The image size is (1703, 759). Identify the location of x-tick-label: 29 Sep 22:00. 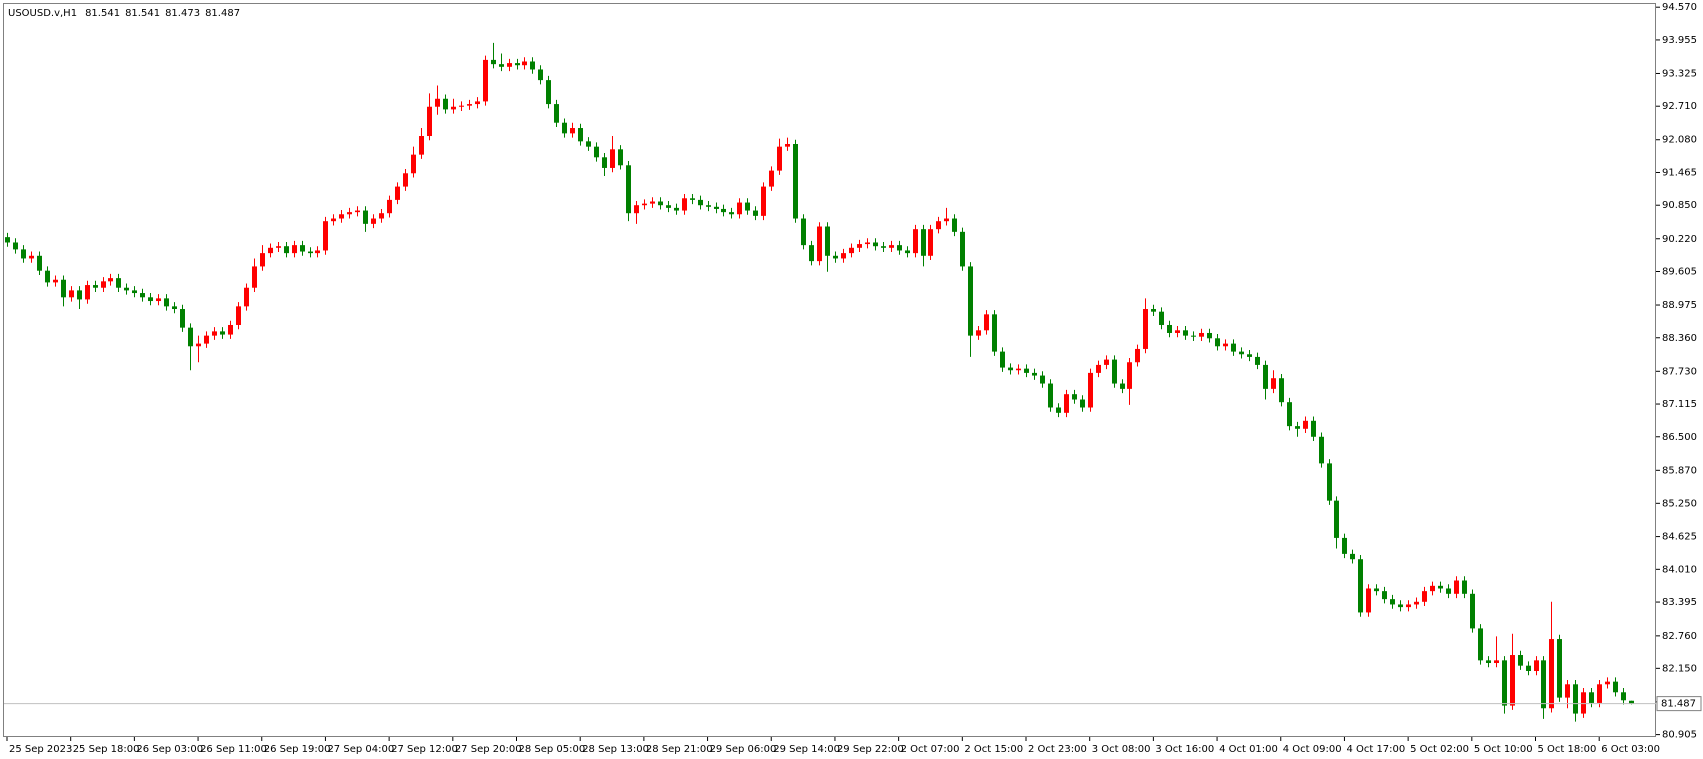
(870, 749).